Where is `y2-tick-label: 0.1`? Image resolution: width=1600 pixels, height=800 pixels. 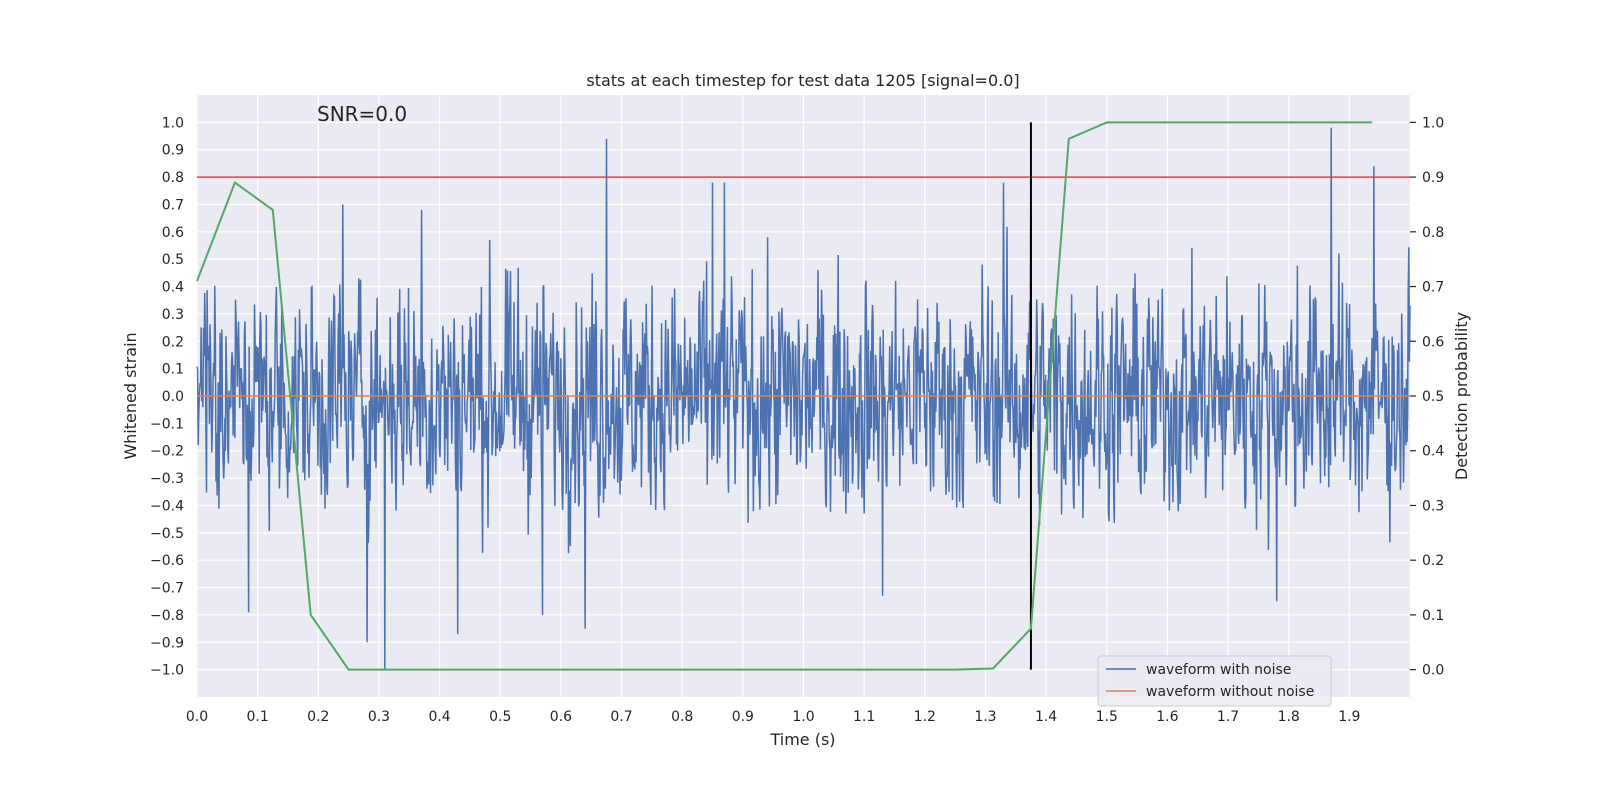
y2-tick-label: 0.1 is located at coordinates (1433, 616).